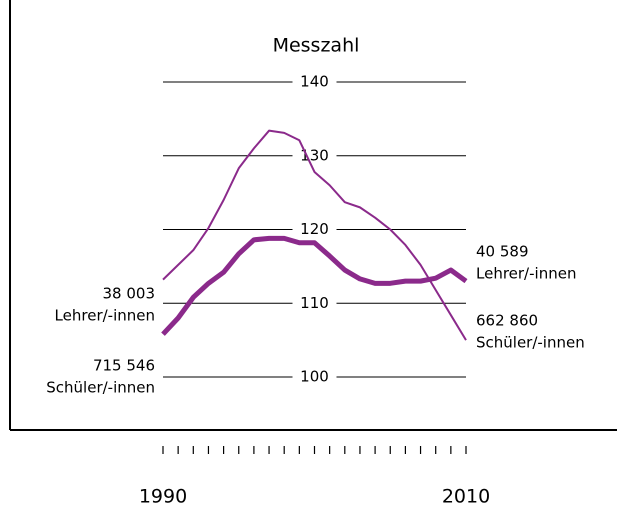 The height and width of the screenshot is (513, 617). Describe the element at coordinates (502, 252) in the screenshot. I see `annotation-number: 40 589` at that location.